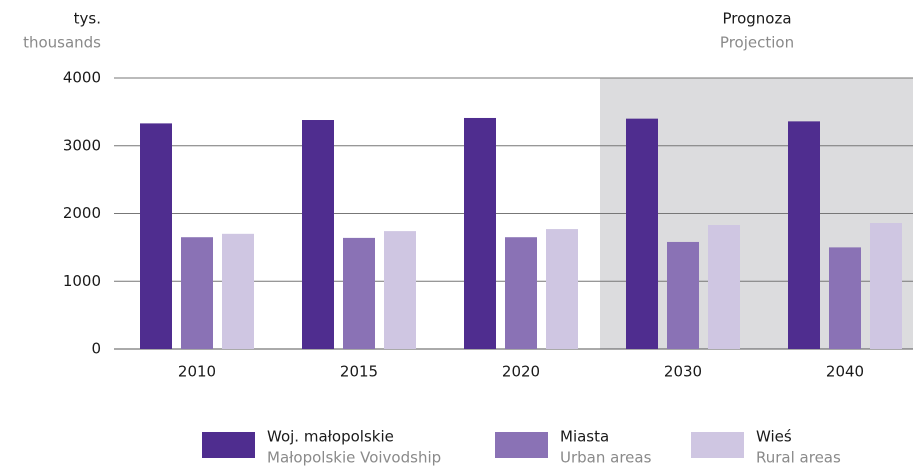 The width and height of the screenshot is (913, 466). I want to click on legend-label-en: Małopolskie Voivodship, so click(354, 457).